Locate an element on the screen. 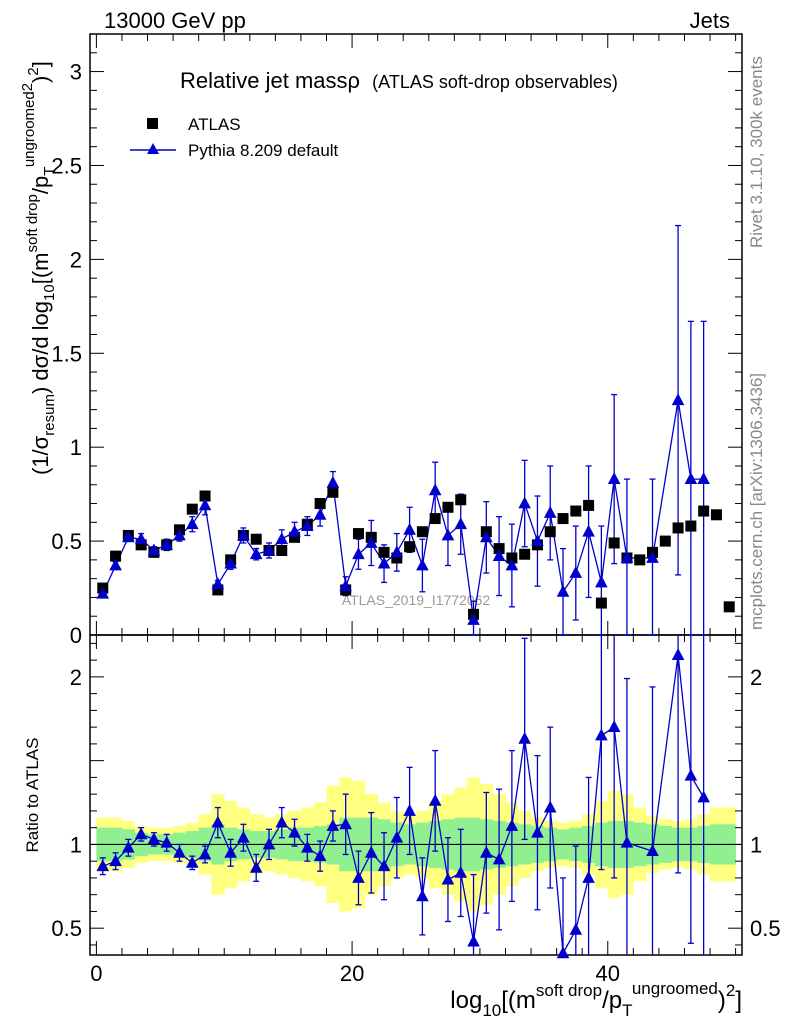  legend-atlas-label: ATLAS is located at coordinates (214, 124).